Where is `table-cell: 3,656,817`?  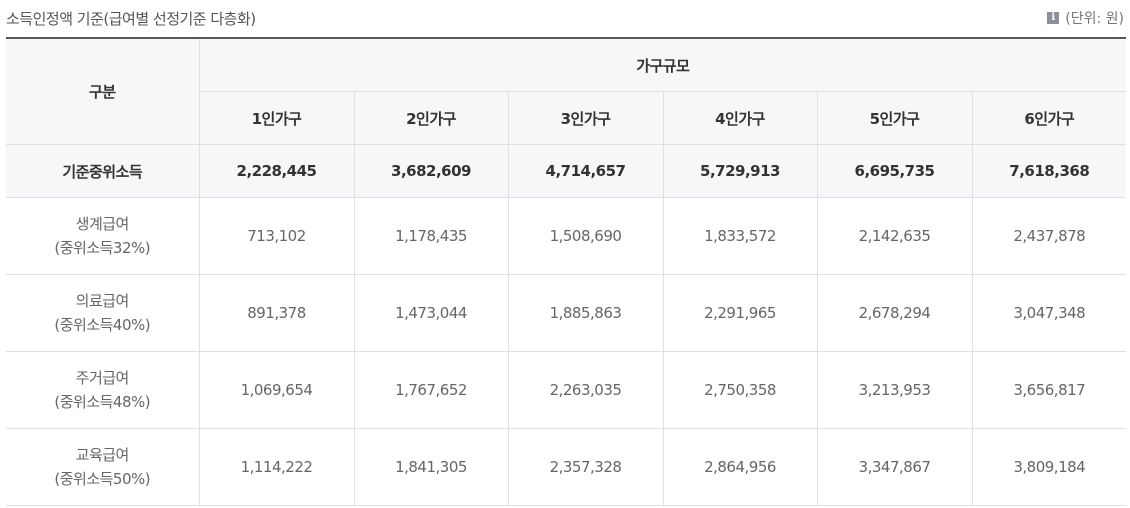
table-cell: 3,656,817 is located at coordinates (1049, 390).